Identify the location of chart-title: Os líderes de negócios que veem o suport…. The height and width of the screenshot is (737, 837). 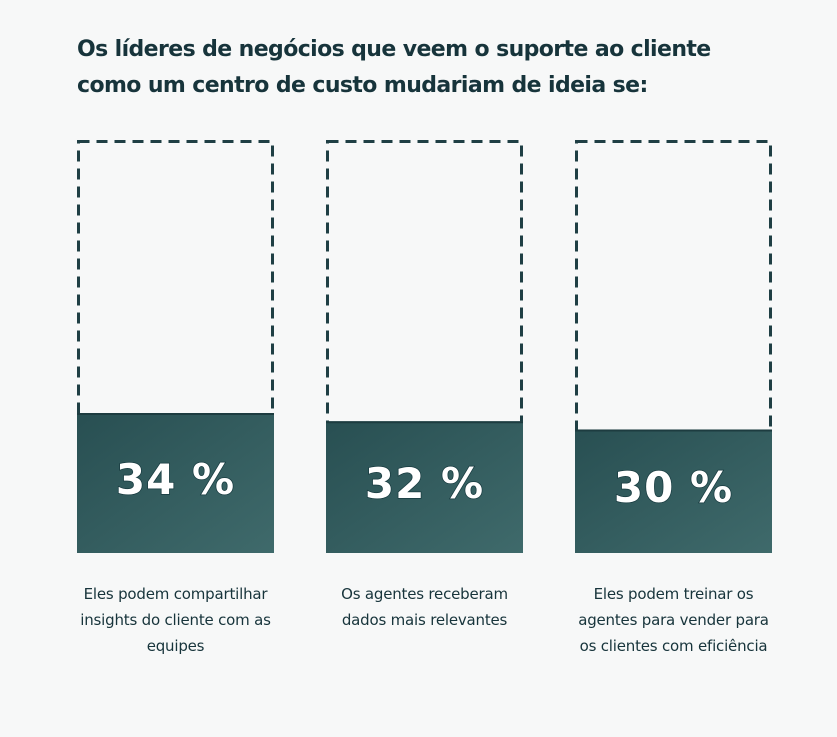
(394, 67).